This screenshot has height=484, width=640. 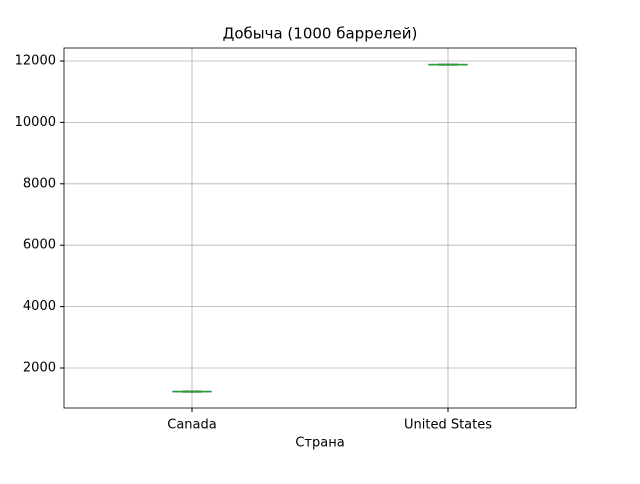 I want to click on y-tick-label: 10000, so click(x=35, y=122).